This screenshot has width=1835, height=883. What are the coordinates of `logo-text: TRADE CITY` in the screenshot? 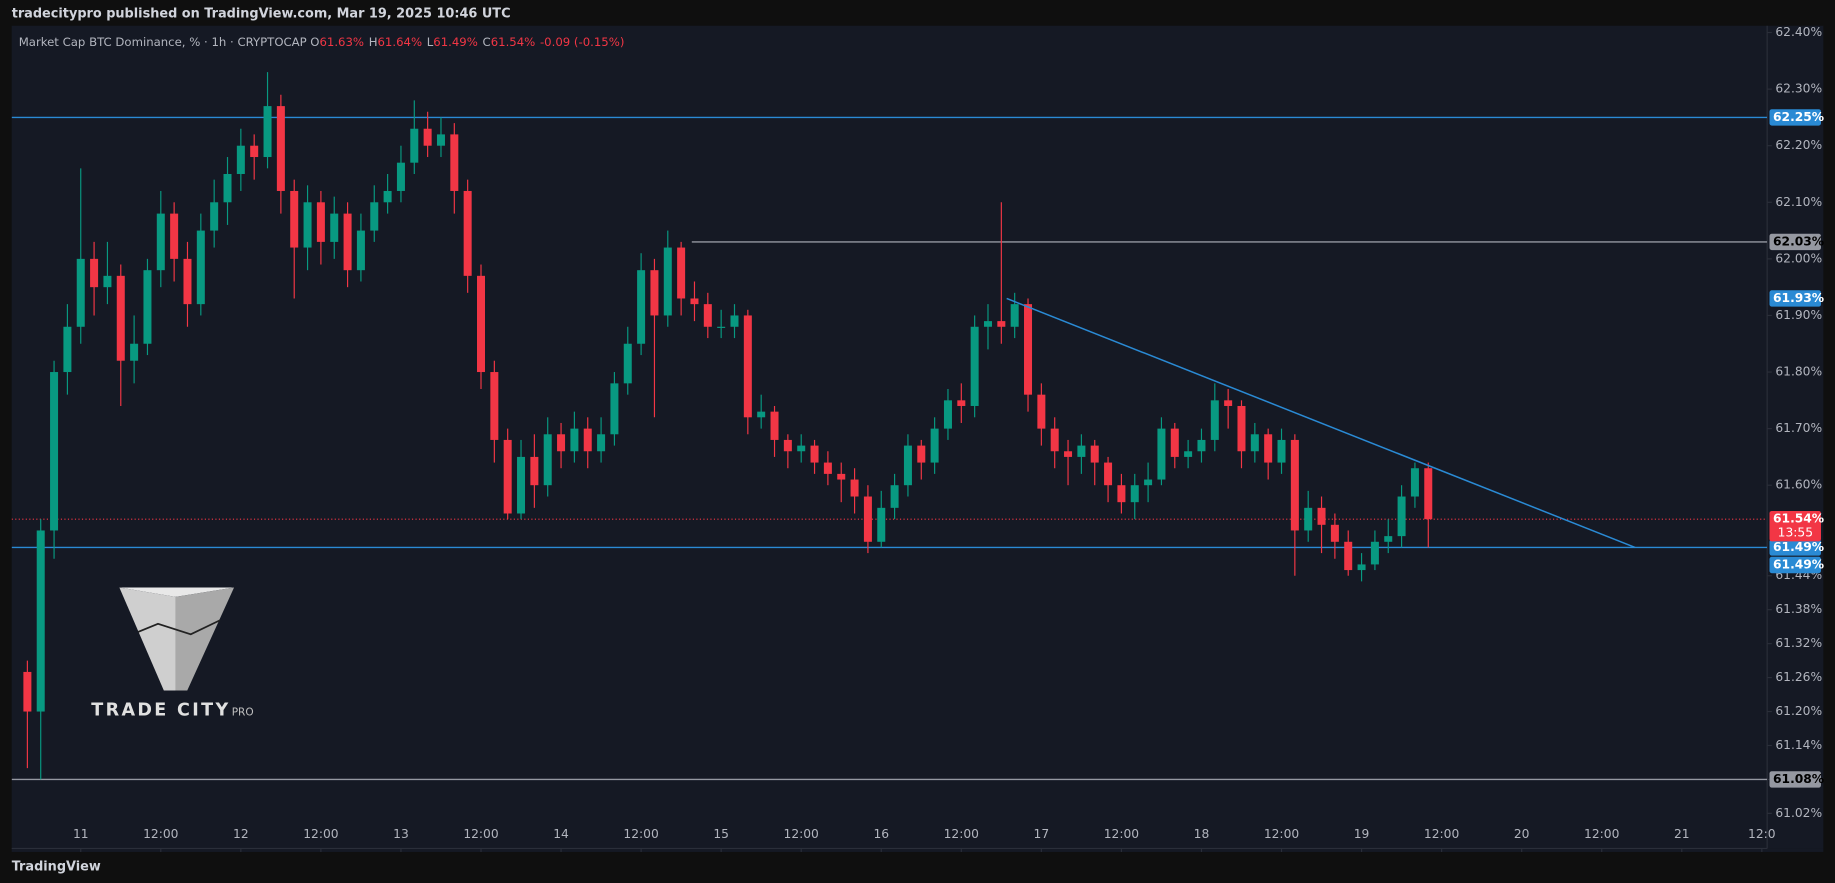 It's located at (160, 710).